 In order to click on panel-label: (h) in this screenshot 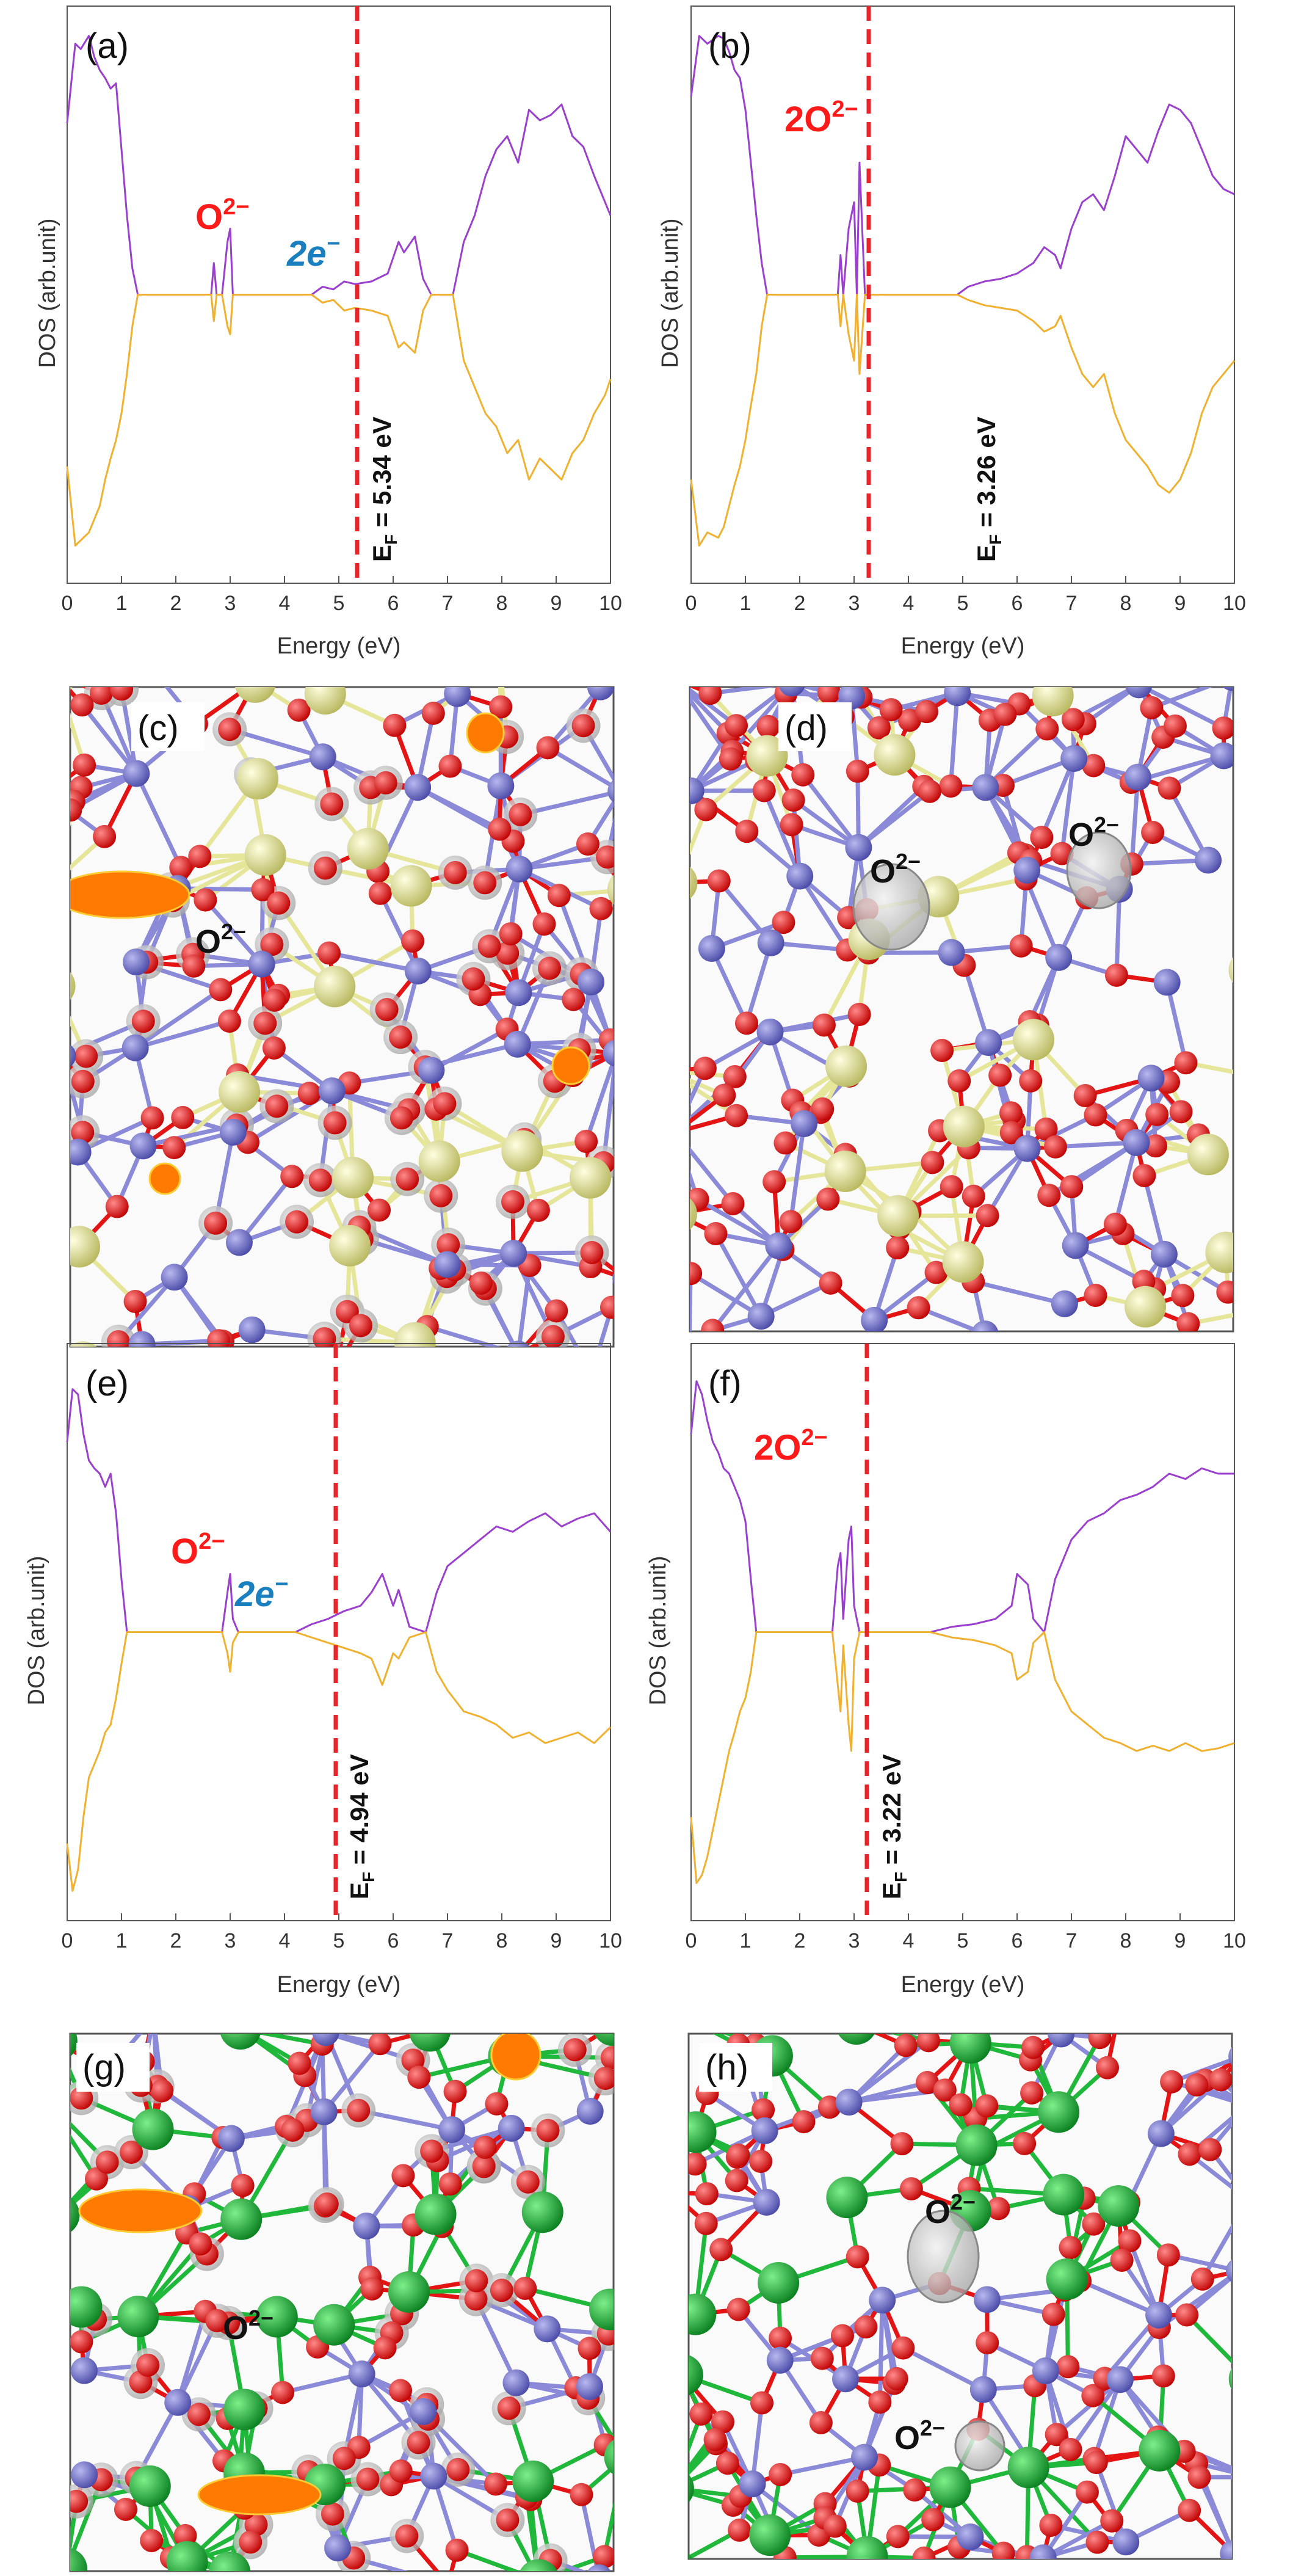, I will do `click(727, 2067)`.